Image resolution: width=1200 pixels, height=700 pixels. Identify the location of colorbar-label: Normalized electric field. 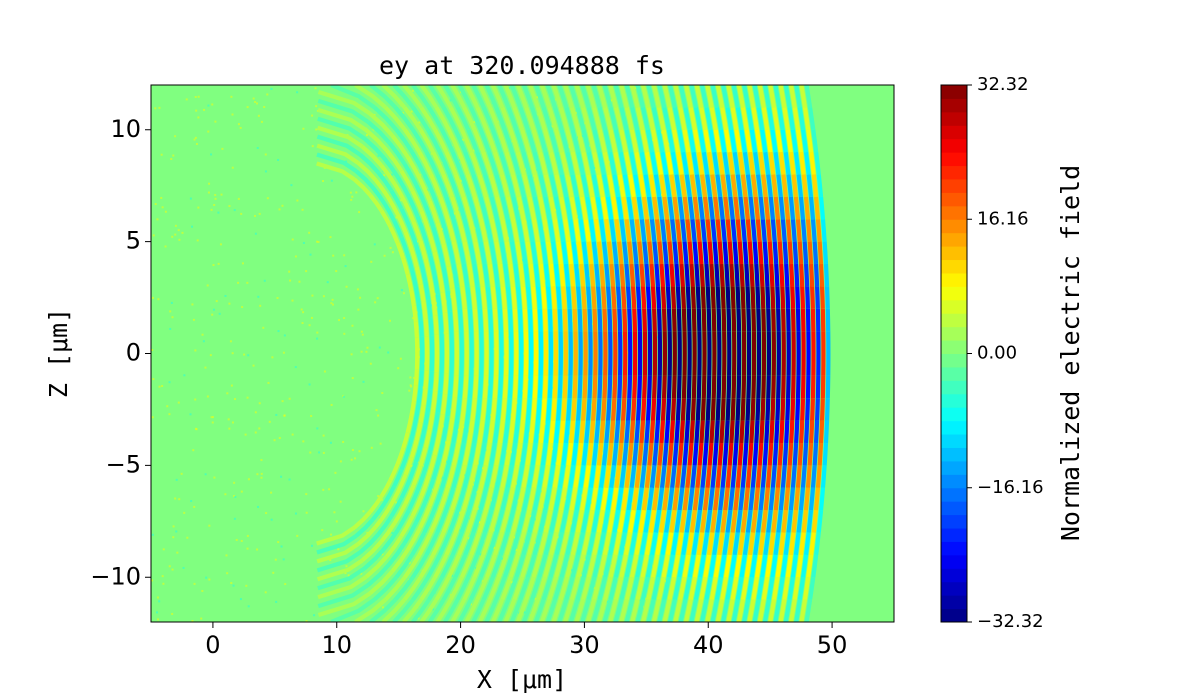
(1070, 353).